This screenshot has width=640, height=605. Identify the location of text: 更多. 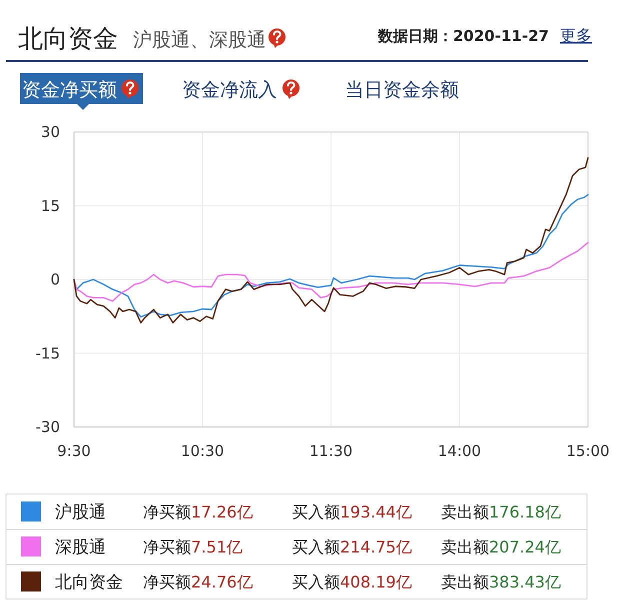
(576, 35).